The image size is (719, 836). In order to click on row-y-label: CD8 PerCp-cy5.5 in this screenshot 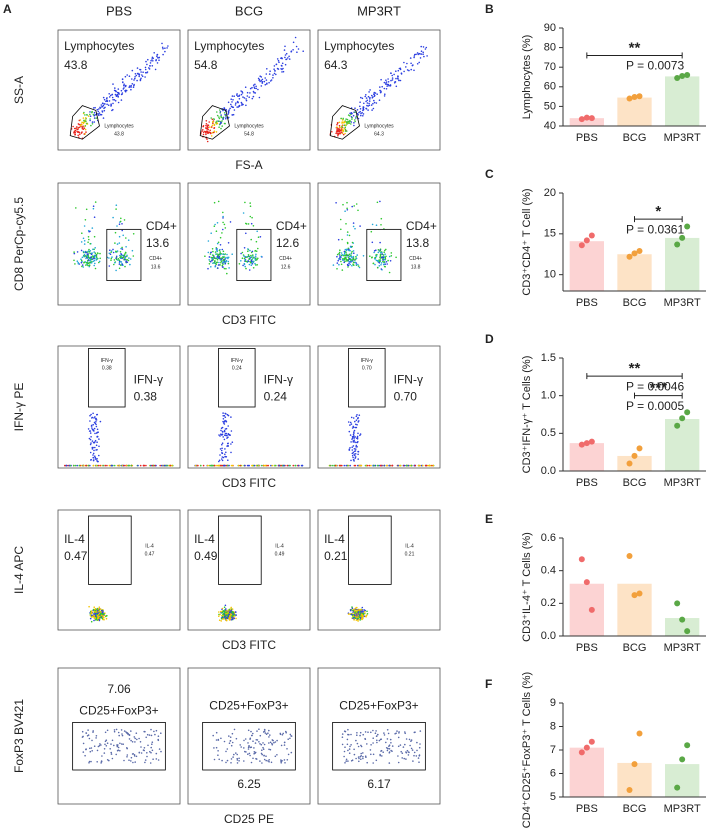, I will do `click(19, 244)`.